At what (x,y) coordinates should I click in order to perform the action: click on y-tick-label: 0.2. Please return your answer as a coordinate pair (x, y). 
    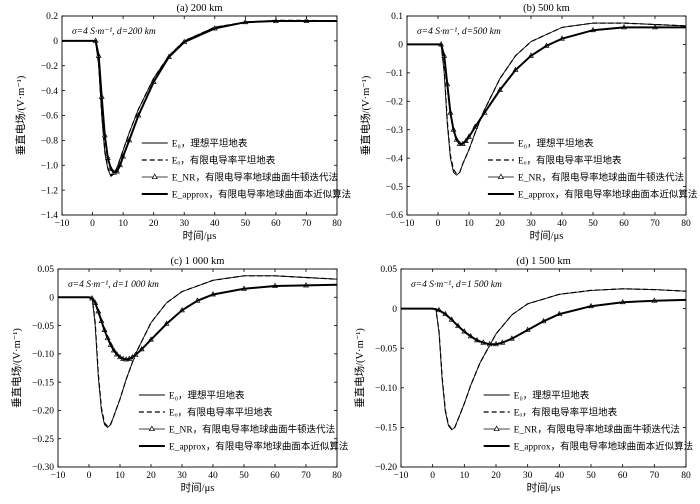
    Looking at the image, I should click on (52, 17).